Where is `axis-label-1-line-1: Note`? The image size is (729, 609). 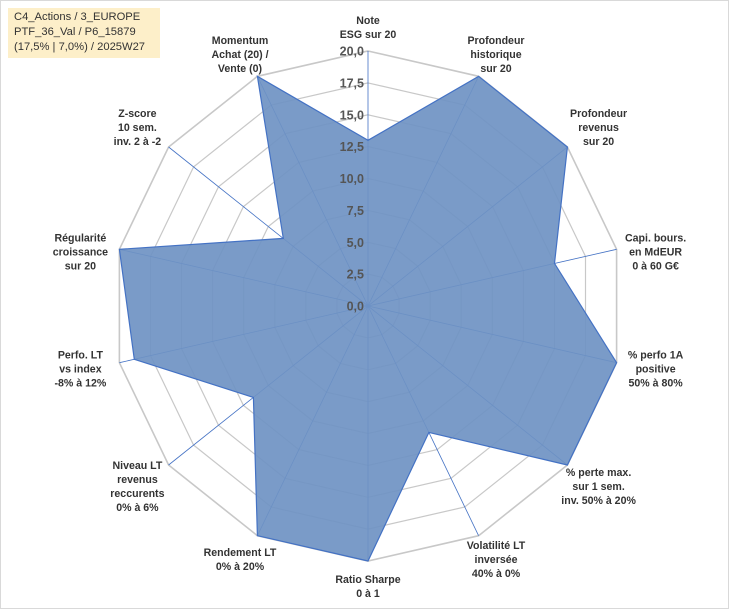 axis-label-1-line-1: Note is located at coordinates (368, 21).